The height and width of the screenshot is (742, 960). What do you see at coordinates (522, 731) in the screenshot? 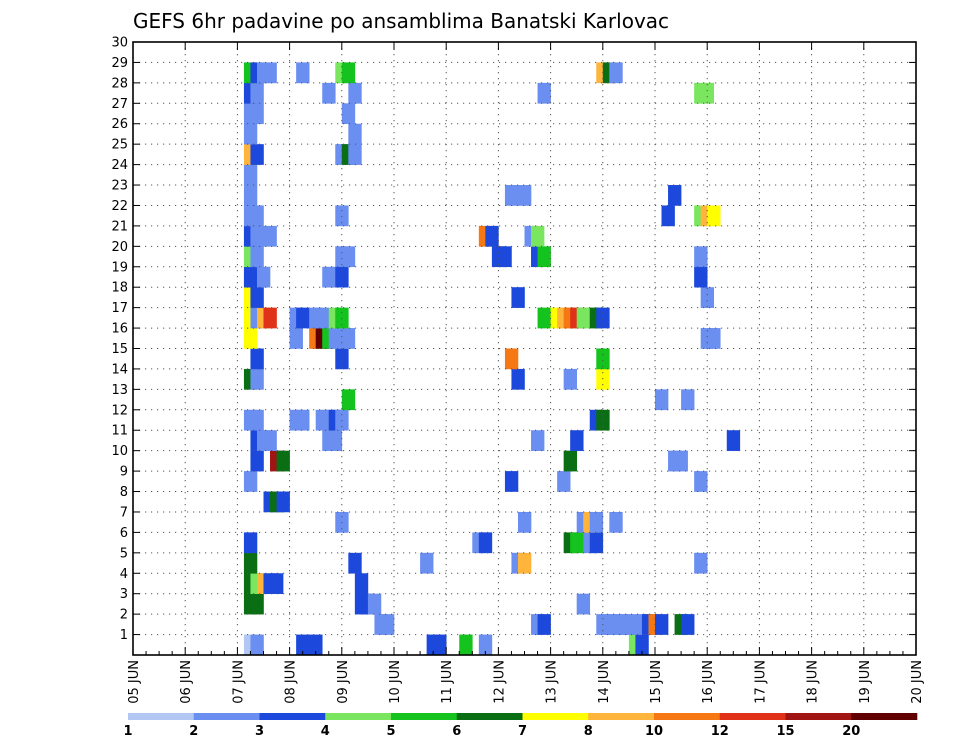
I see `colorbar-tick-label: 7` at bounding box center [522, 731].